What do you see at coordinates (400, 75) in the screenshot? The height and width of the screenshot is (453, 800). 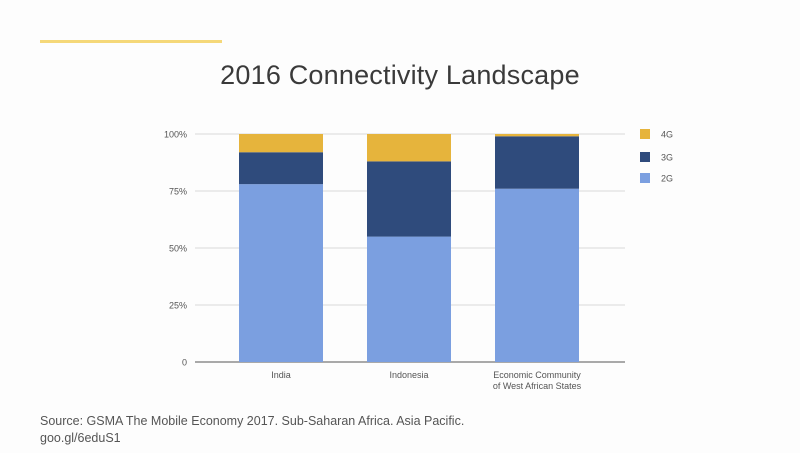 I see `slide-title: 2016 Connectivity Landscape` at bounding box center [400, 75].